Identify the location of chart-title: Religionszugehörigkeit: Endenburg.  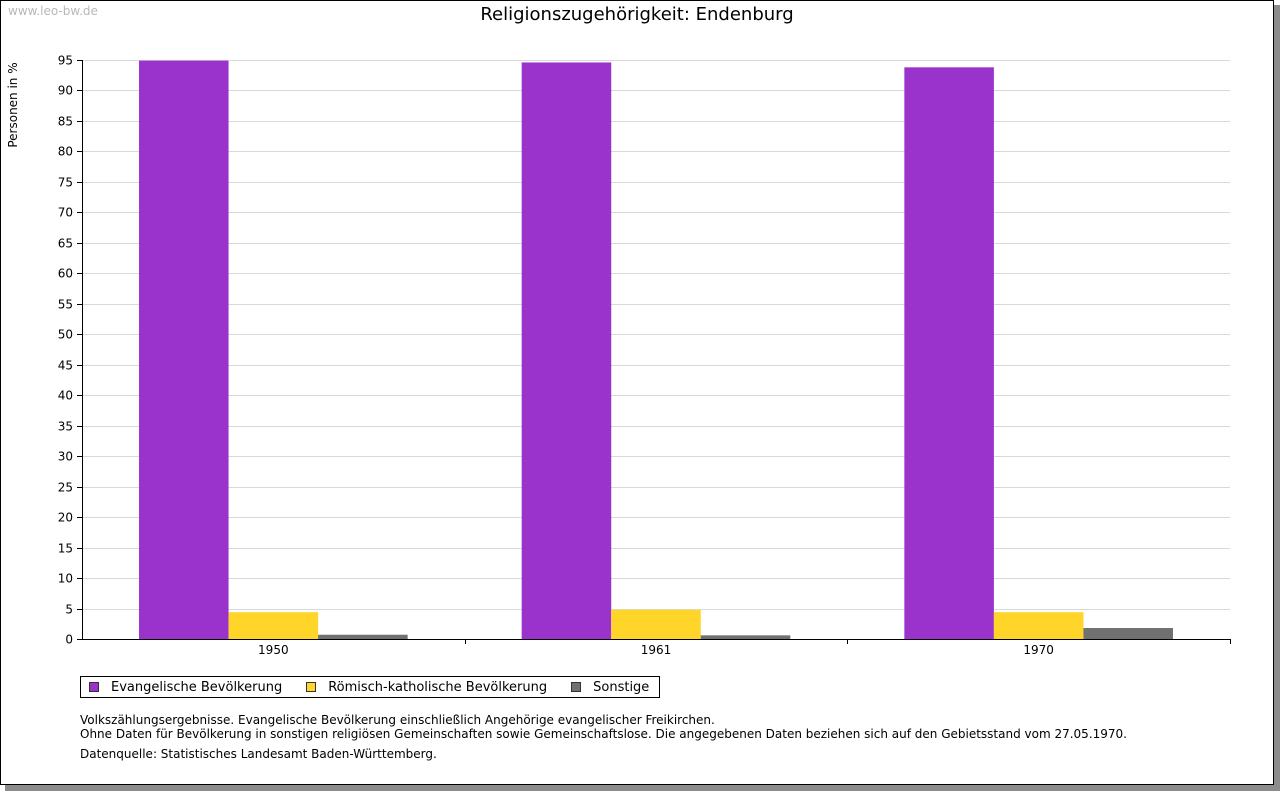
(637, 14).